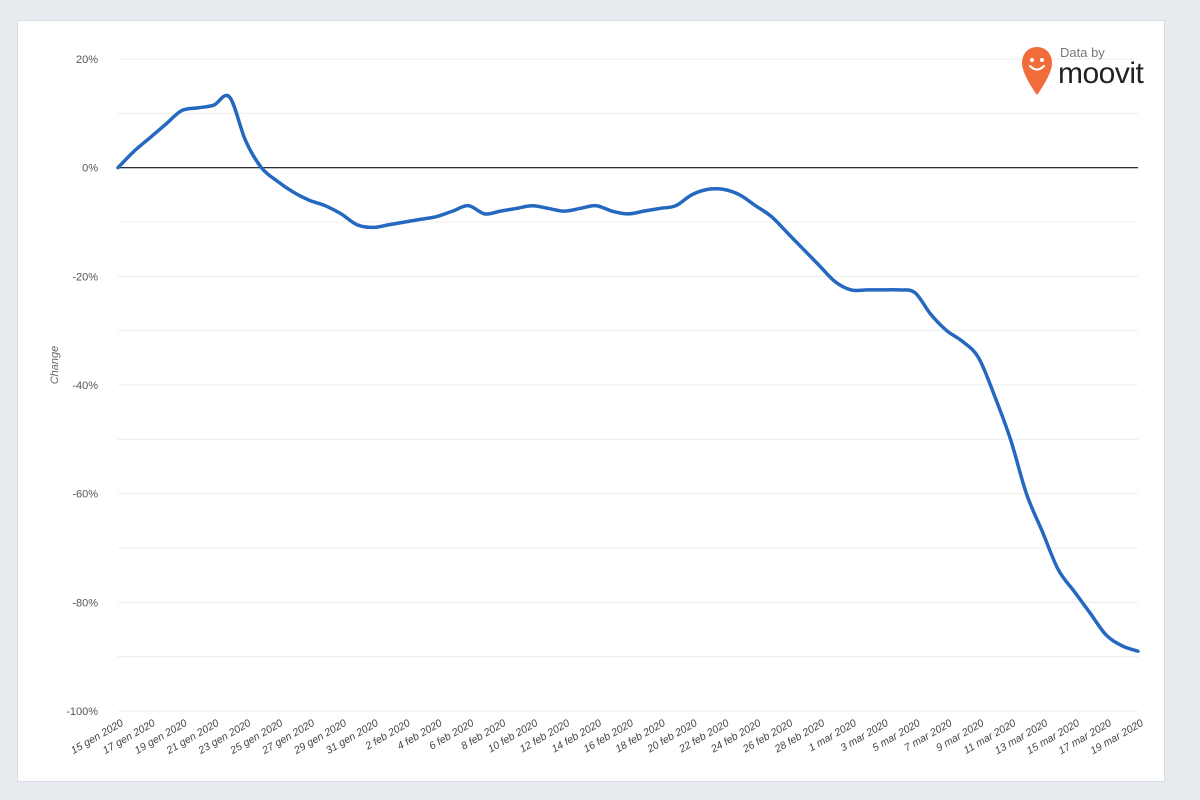 This screenshot has width=1200, height=800. I want to click on y-axis-ticks: 20% 0% -20% -40% -60% -80% -100%, so click(82, 386).